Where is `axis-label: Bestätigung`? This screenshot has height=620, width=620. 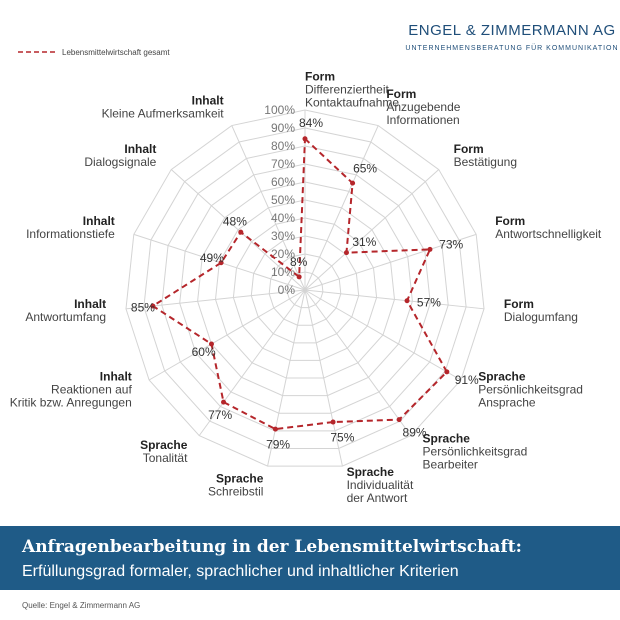 axis-label: Bestätigung is located at coordinates (485, 162).